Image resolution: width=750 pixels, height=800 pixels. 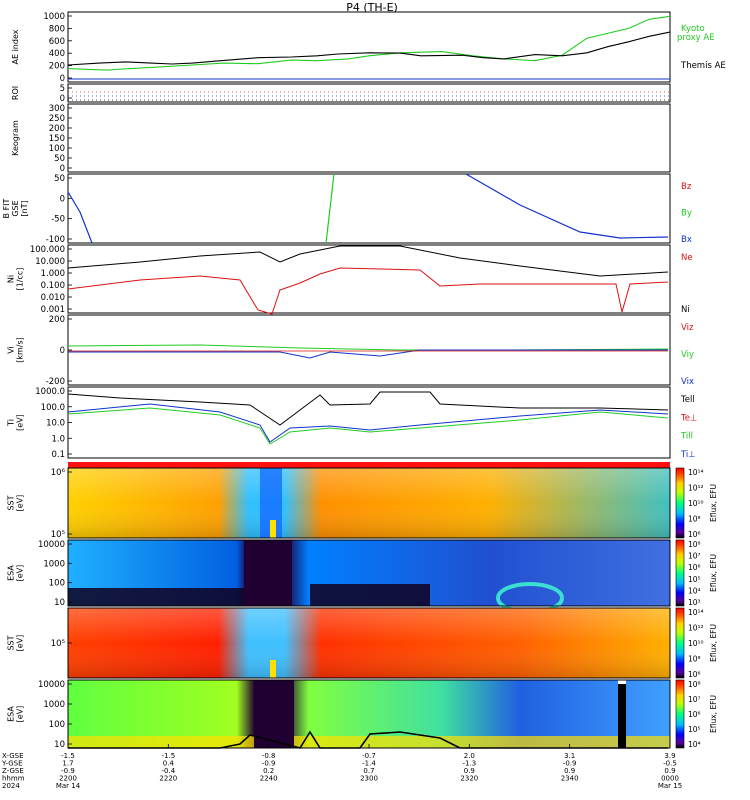 What do you see at coordinates (570, 779) in the screenshot?
I see `x-tick-value: 2340` at bounding box center [570, 779].